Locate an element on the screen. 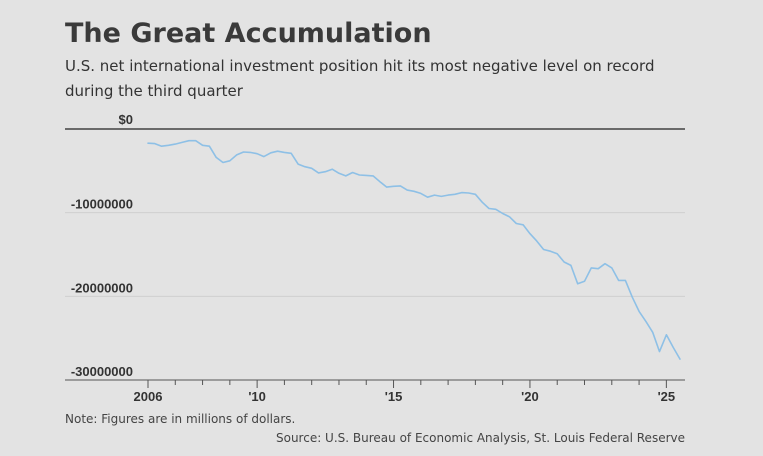  y-tick-label: $0 is located at coordinates (126, 119).